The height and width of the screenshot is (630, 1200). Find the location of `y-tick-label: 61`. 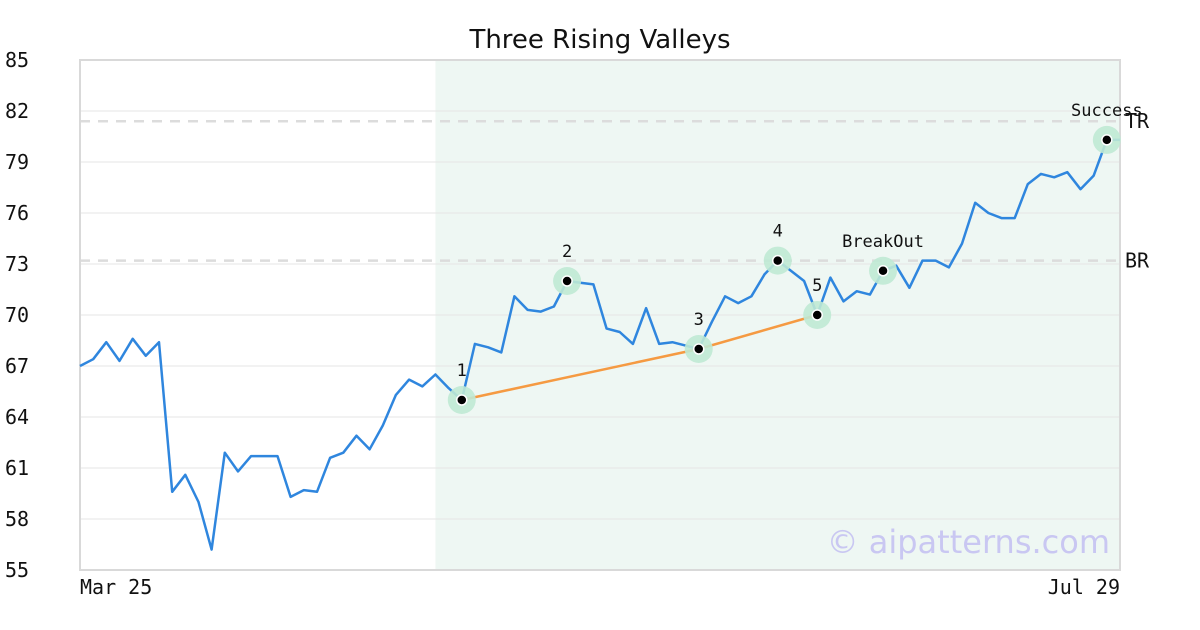

y-tick-label: 61 is located at coordinates (17, 468).